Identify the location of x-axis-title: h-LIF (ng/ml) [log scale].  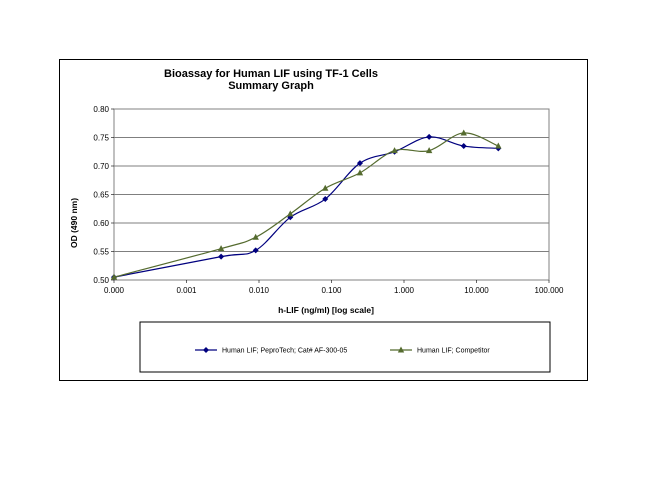
(326, 310).